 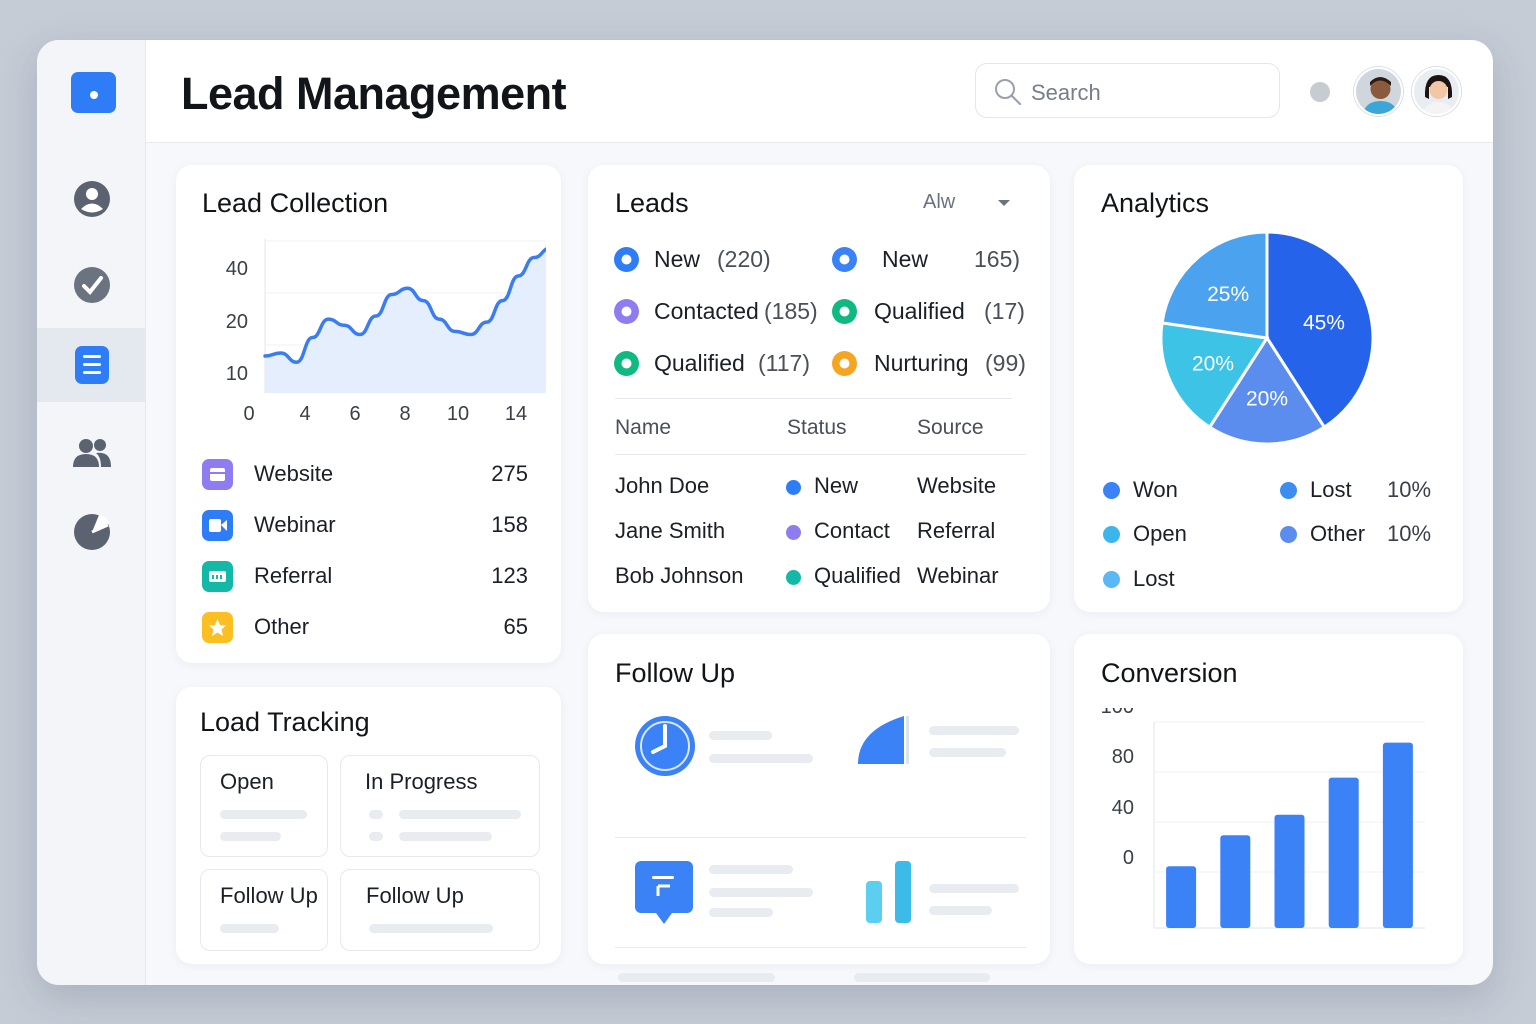 I want to click on lead-status-item: Contacted (185), so click(x=703, y=311).